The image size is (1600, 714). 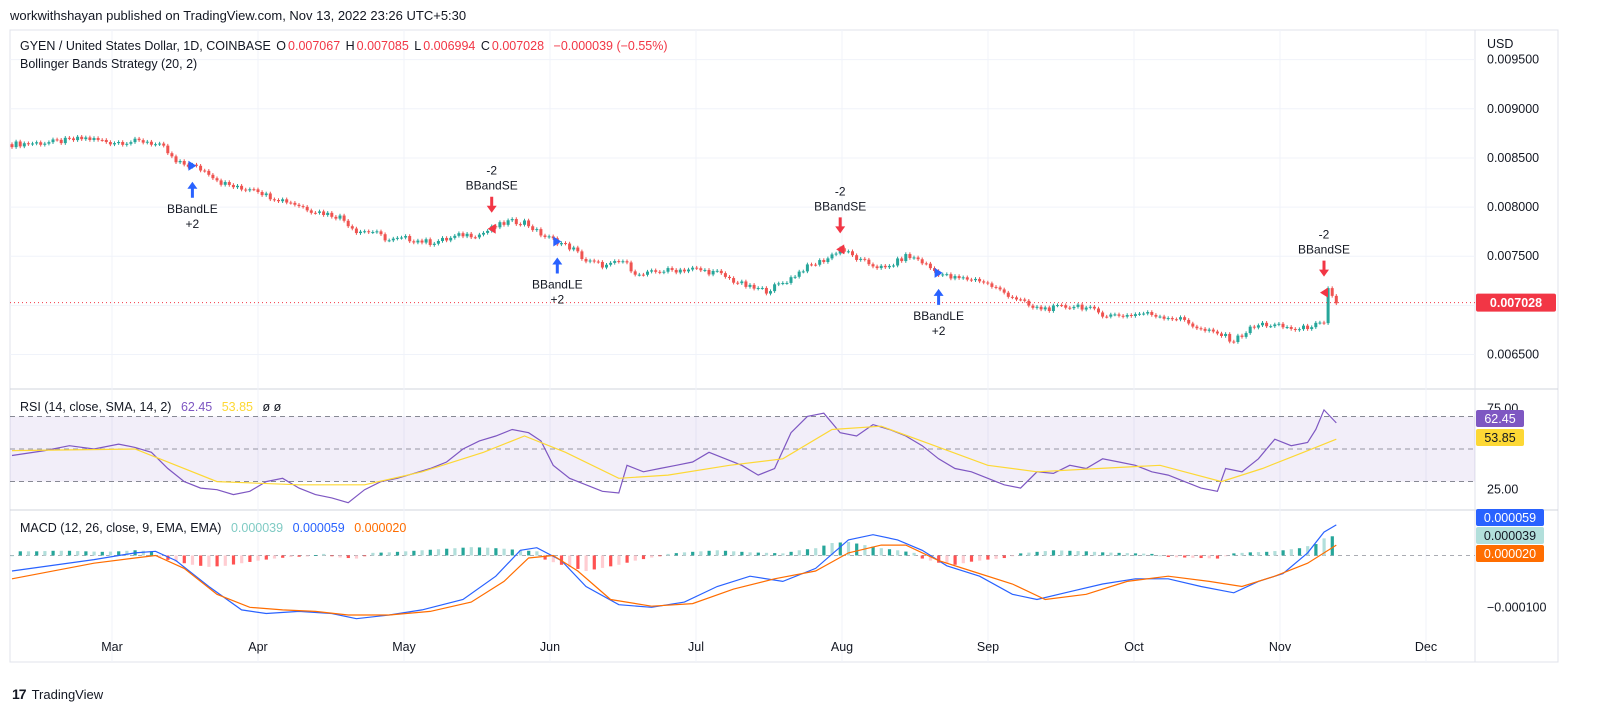 What do you see at coordinates (840, 206) in the screenshot?
I see `signal-label: BBandSE` at bounding box center [840, 206].